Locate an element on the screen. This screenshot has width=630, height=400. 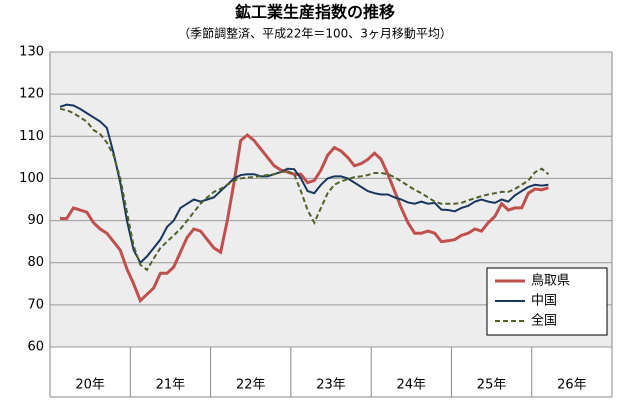
x-tick-label: 22年 is located at coordinates (251, 385).